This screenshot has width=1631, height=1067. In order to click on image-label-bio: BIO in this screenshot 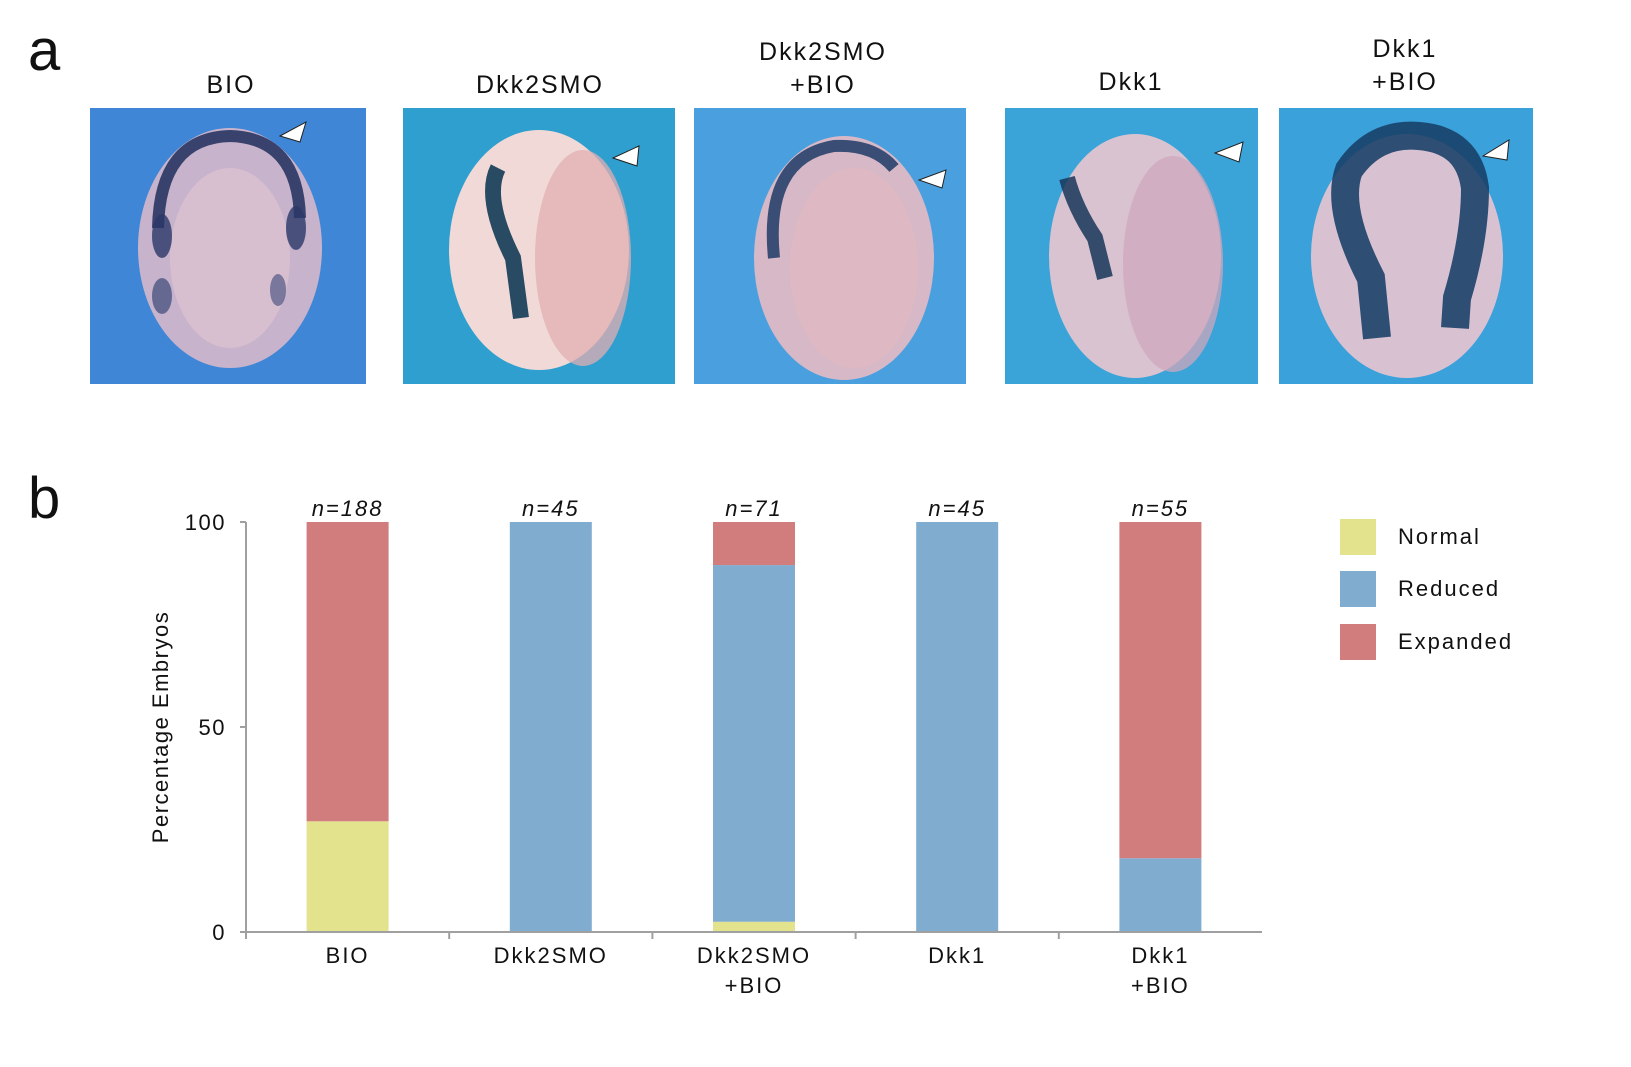, I will do `click(231, 85)`.